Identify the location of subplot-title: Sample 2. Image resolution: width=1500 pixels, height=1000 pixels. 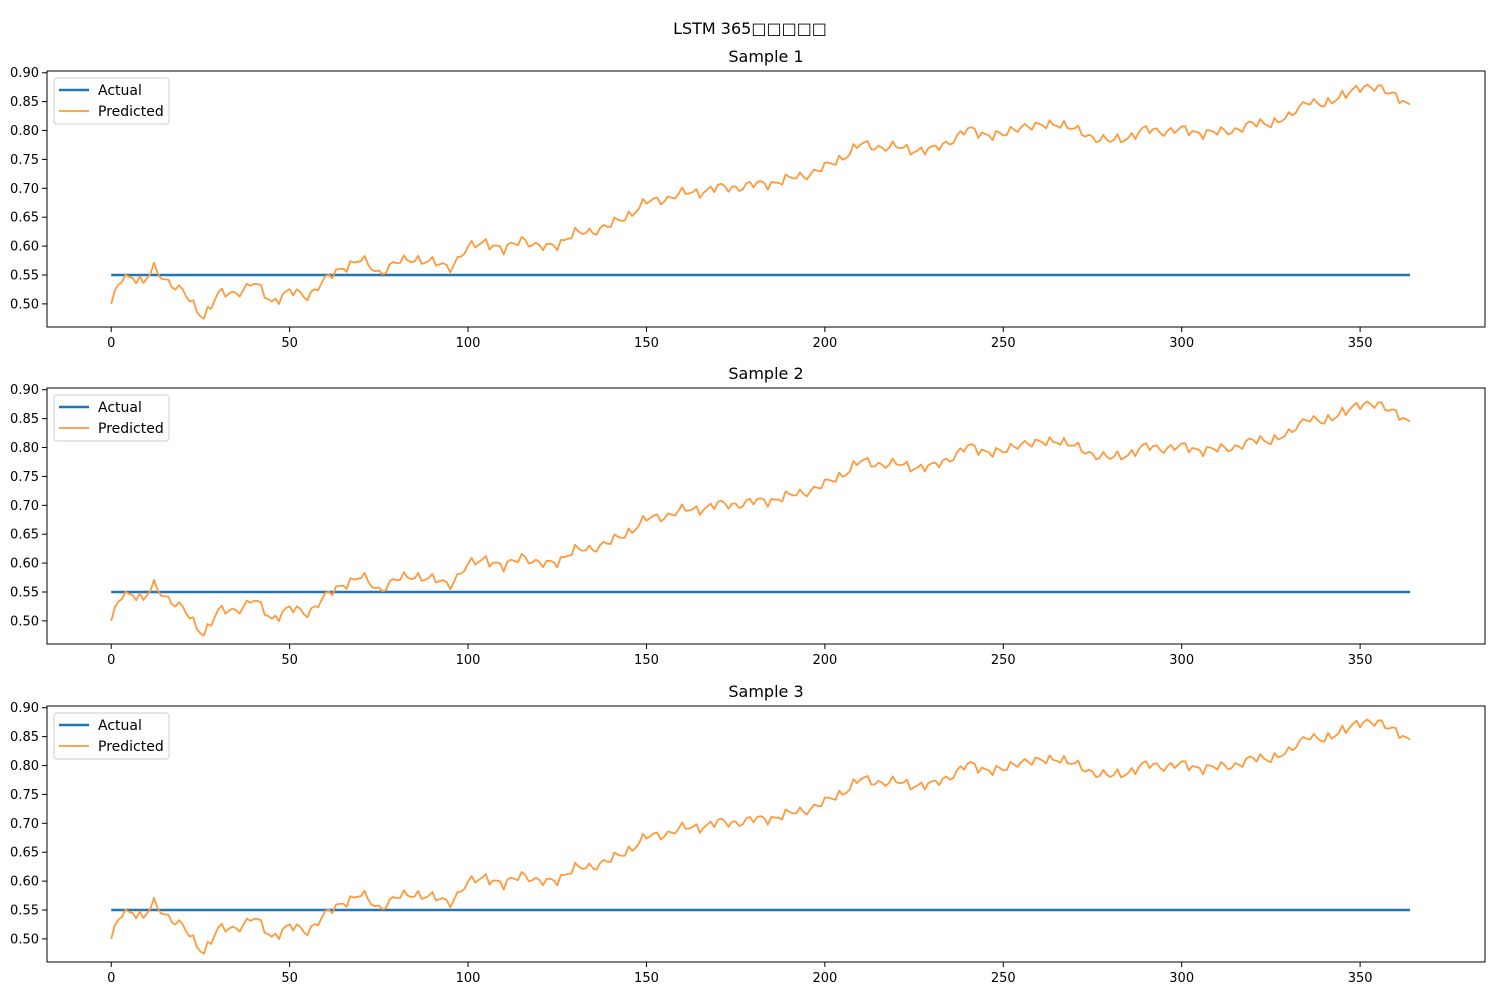
(765, 373).